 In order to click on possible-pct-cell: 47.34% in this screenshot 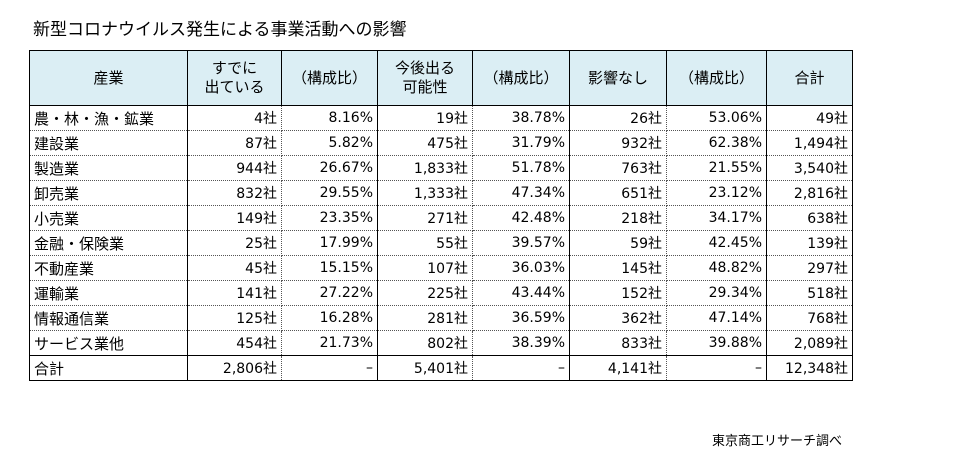, I will do `click(521, 193)`.